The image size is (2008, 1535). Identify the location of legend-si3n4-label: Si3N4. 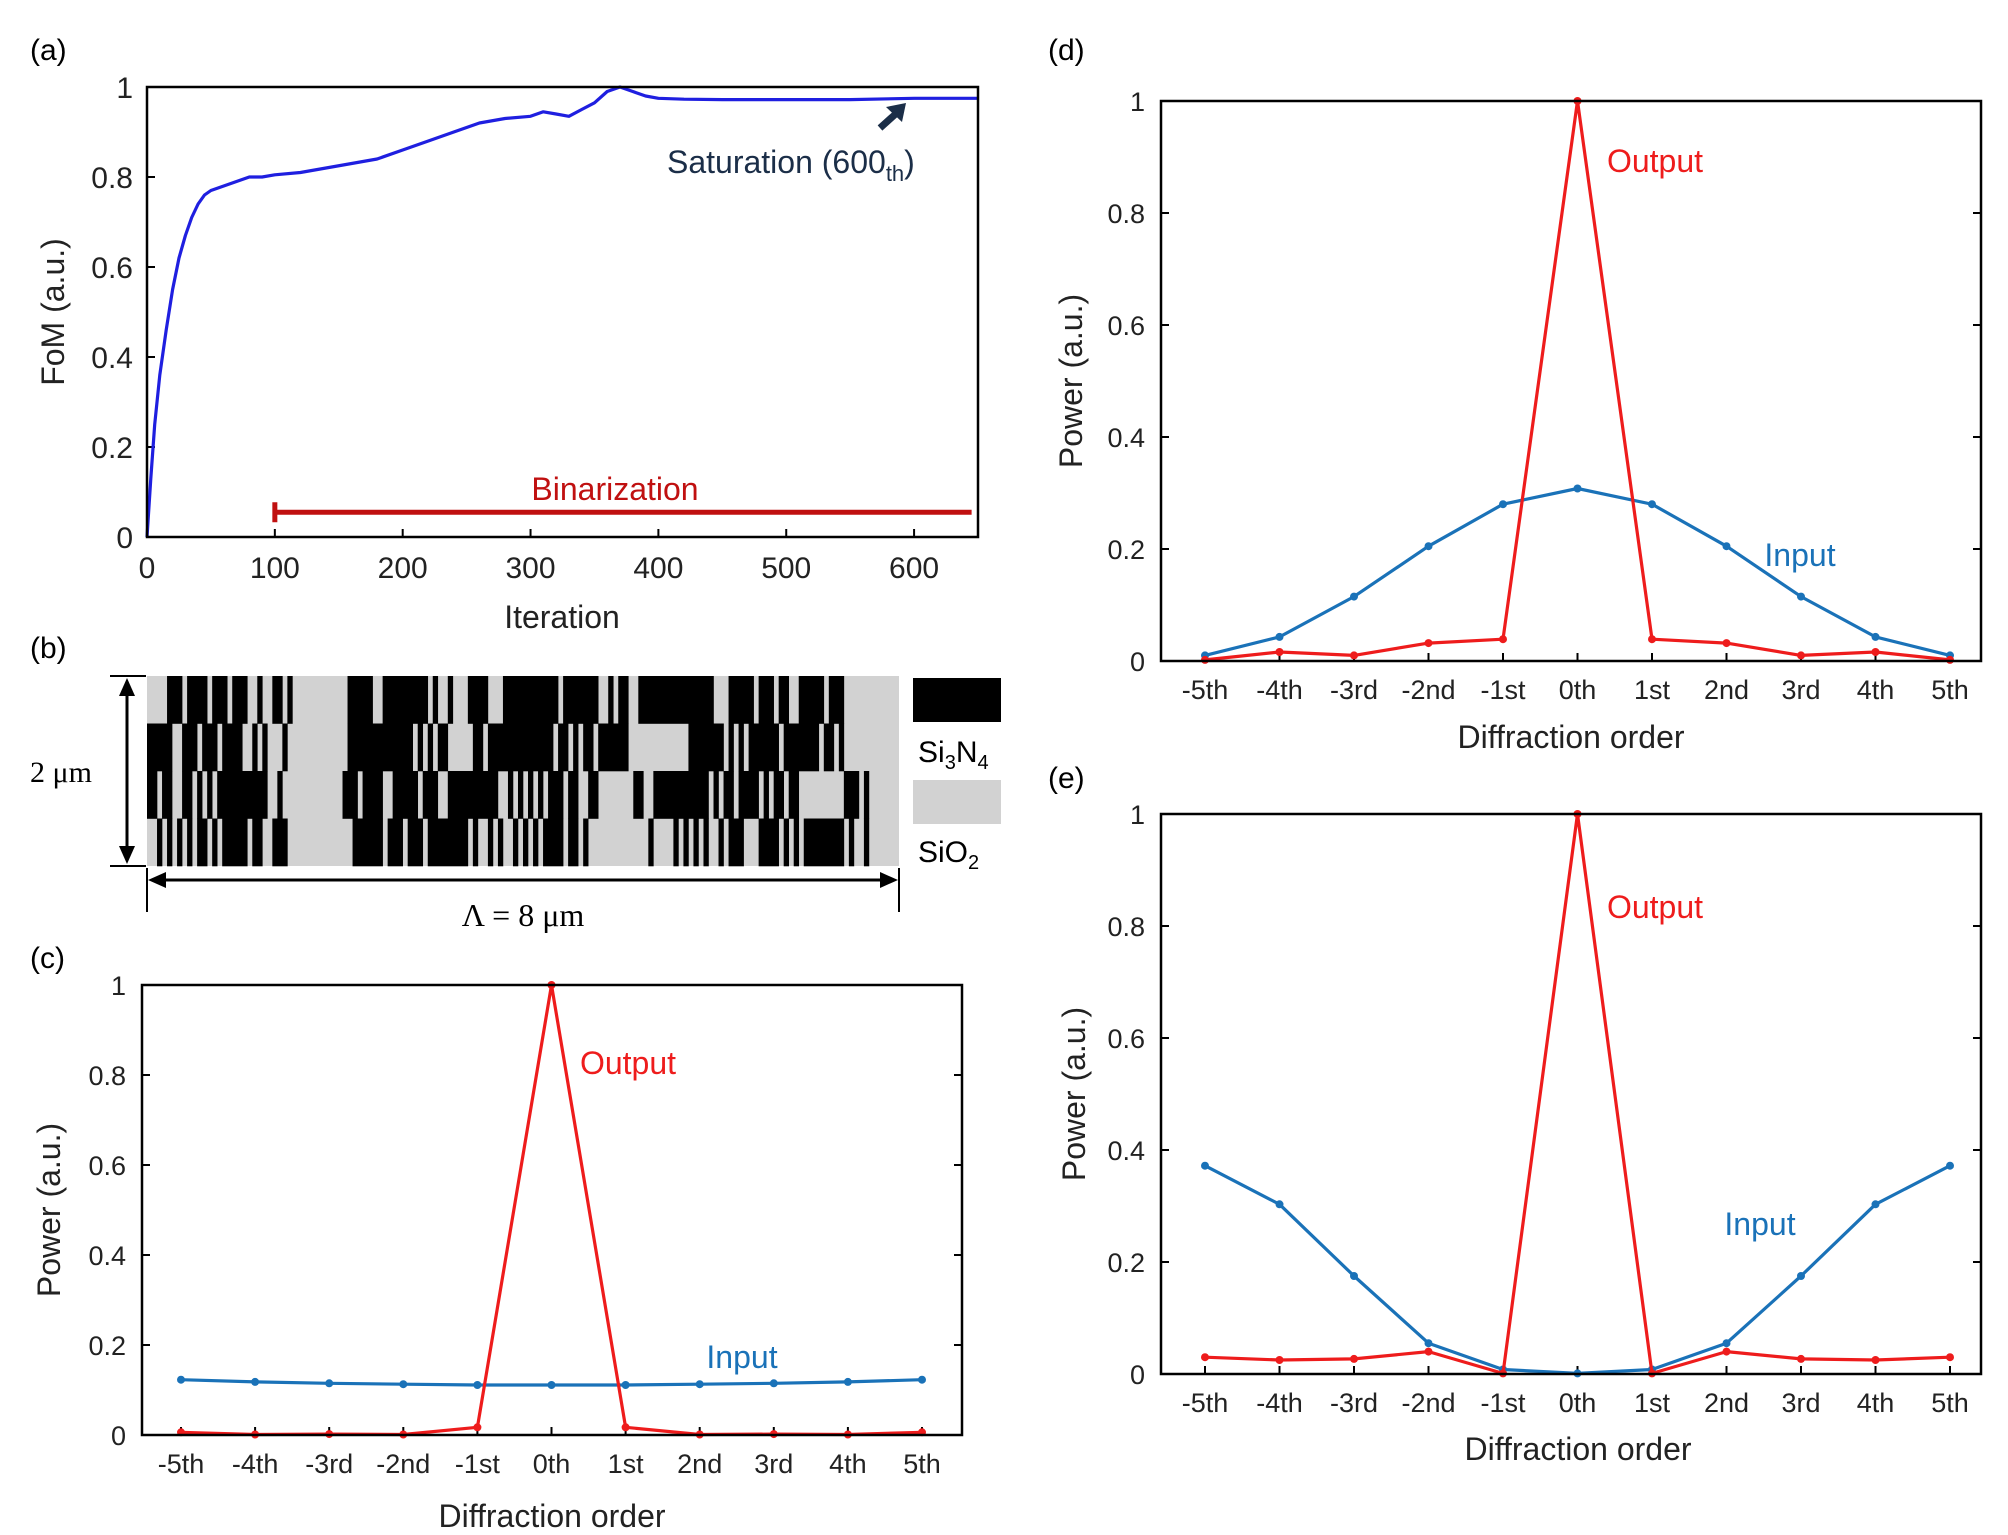
(953, 755).